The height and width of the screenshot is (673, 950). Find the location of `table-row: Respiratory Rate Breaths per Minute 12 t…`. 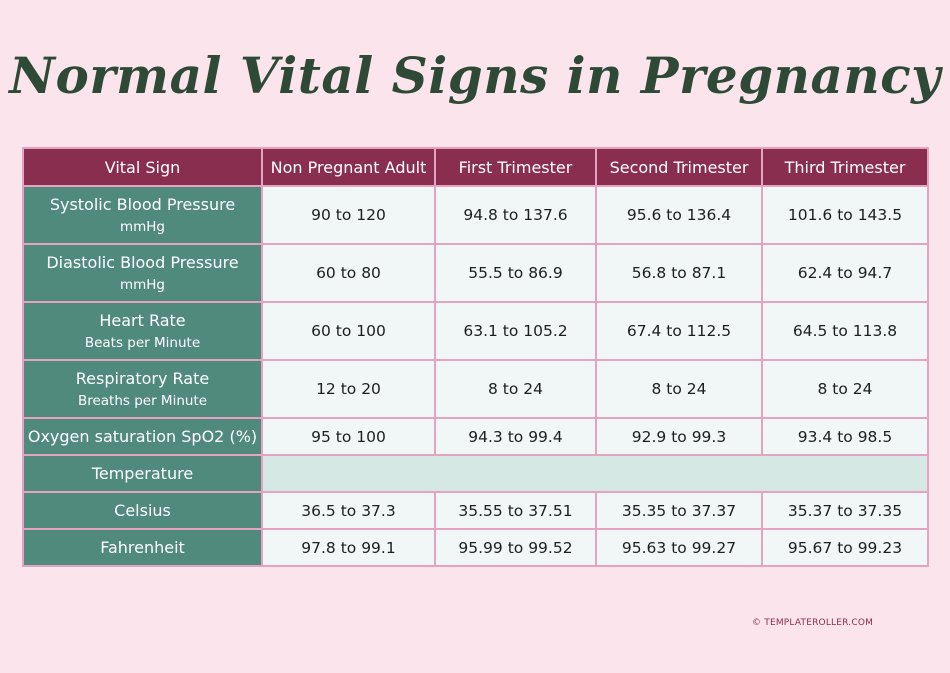

table-row: Respiratory Rate Breaths per Minute 12 t… is located at coordinates (475, 389).